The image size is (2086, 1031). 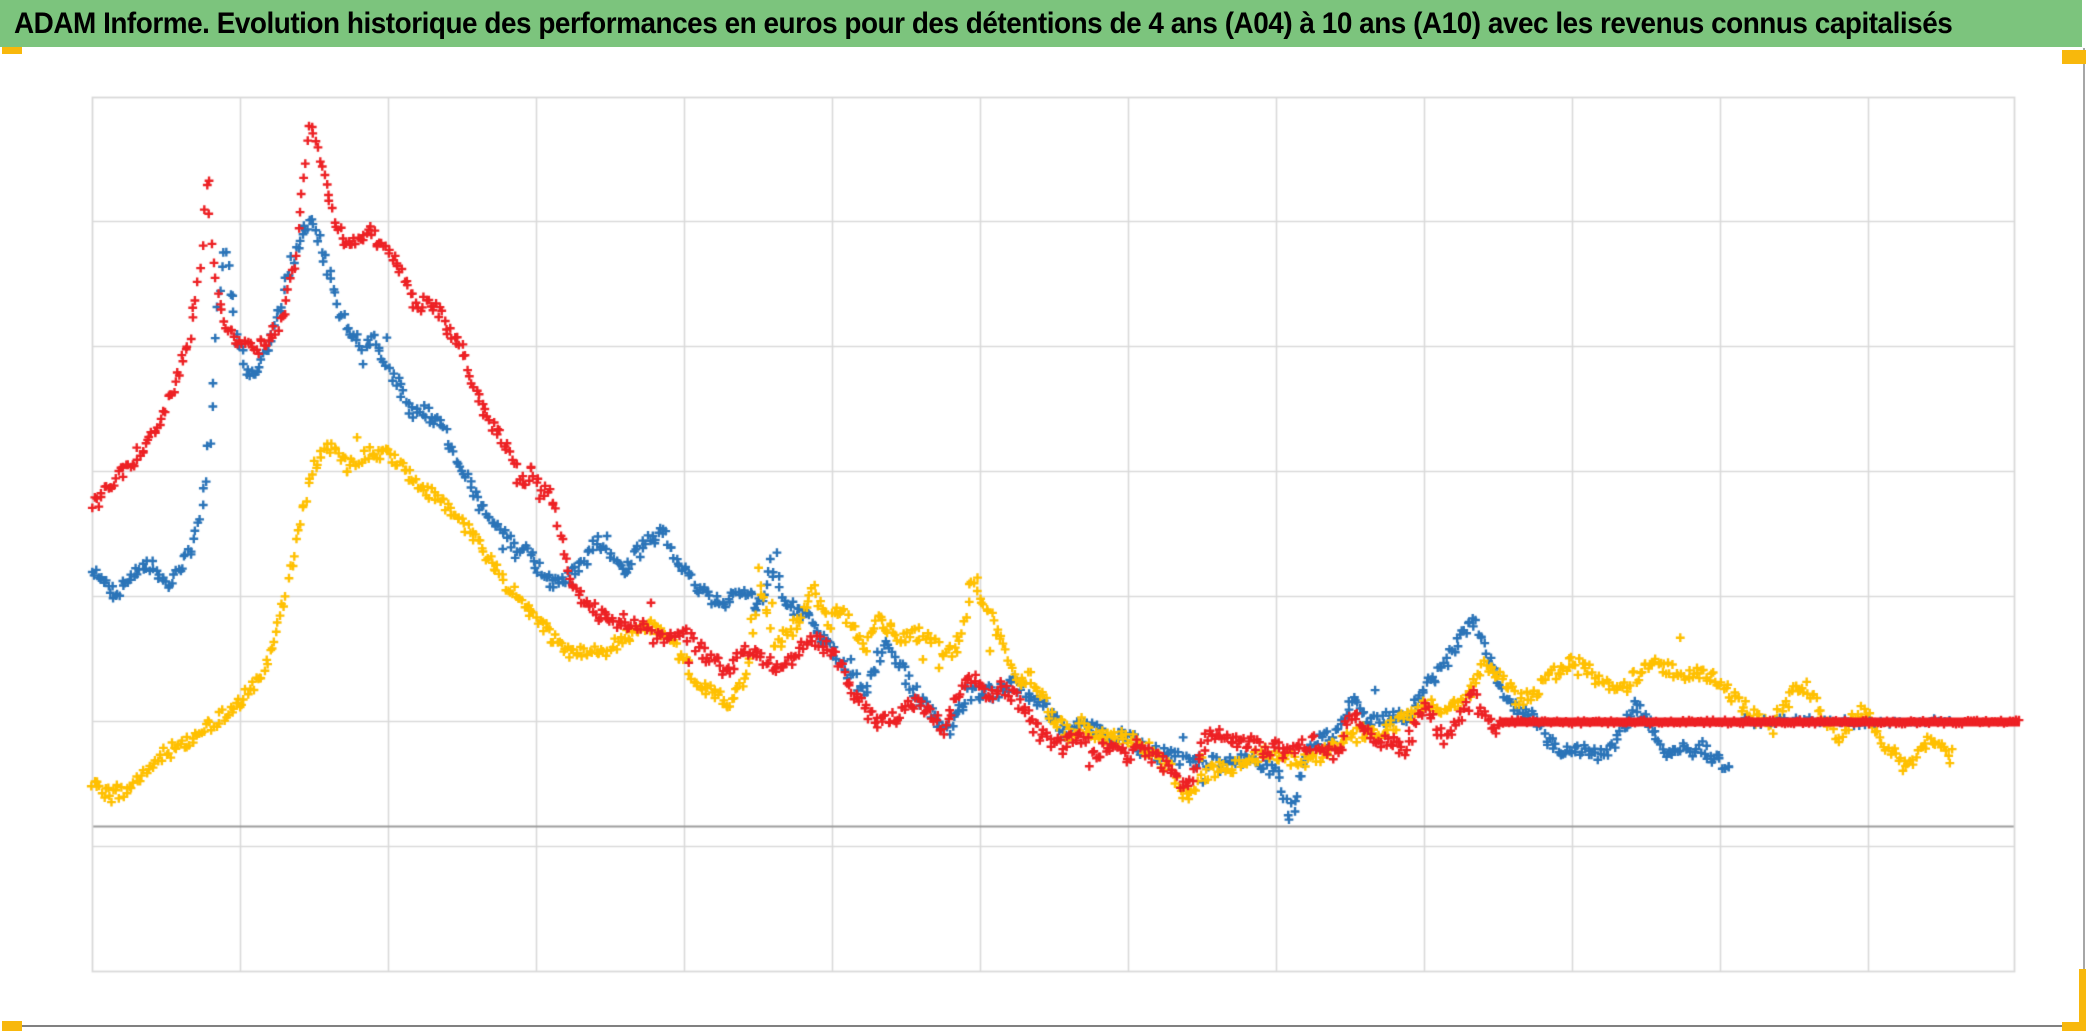 What do you see at coordinates (2082, 1000) in the screenshot?
I see `accent-bottom-right-bracket-v` at bounding box center [2082, 1000].